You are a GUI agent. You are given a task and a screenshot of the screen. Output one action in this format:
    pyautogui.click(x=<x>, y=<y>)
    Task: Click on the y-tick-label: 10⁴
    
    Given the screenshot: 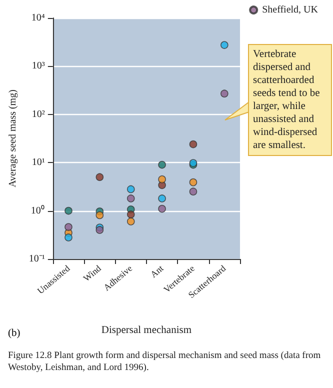 What is the action you would take?
    pyautogui.click(x=38, y=18)
    